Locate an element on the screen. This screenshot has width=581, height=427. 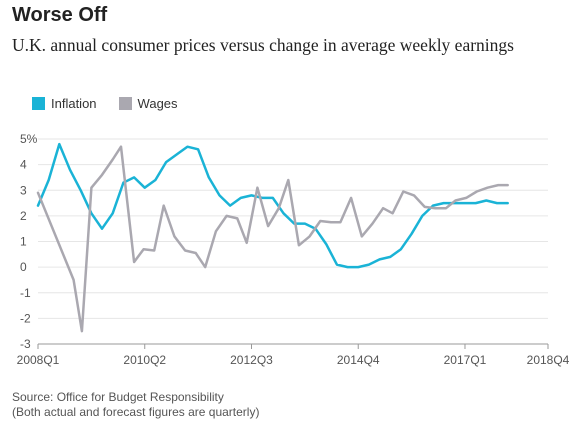
y-tick-label: -1 is located at coordinates (25, 293).